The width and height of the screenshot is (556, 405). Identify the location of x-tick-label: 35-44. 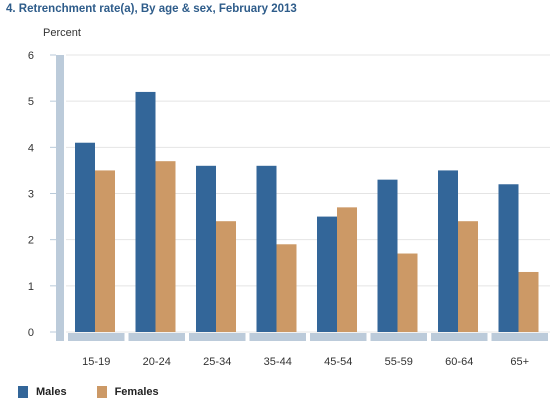
(278, 362).